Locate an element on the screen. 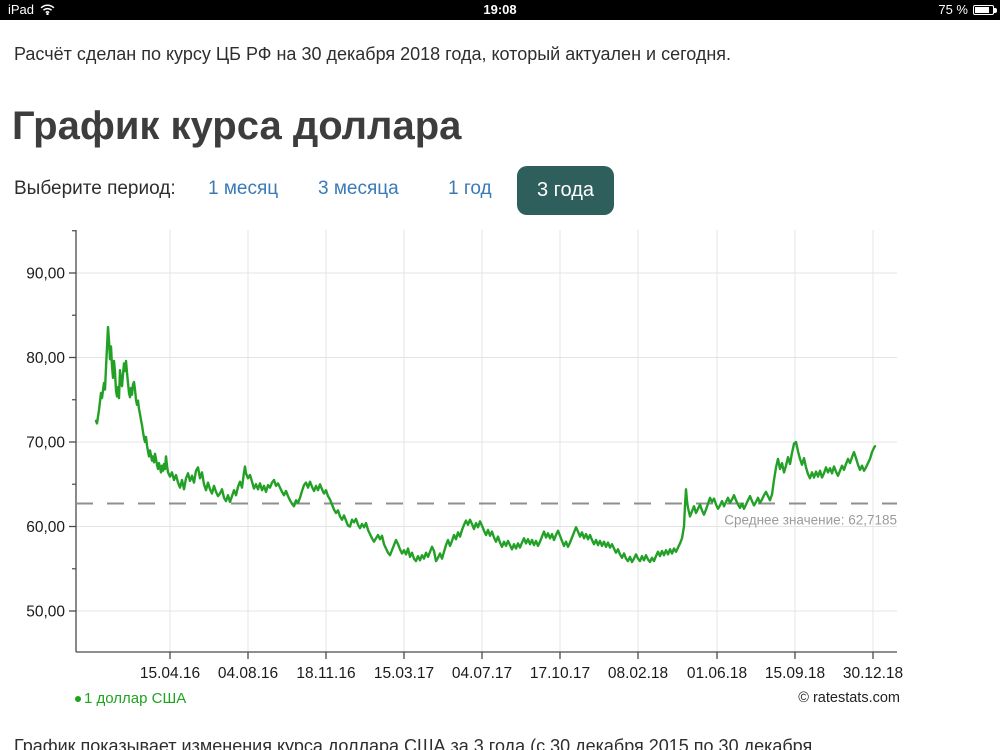 The height and width of the screenshot is (750, 1000). x-tick-label: 30.12.18 is located at coordinates (873, 673).